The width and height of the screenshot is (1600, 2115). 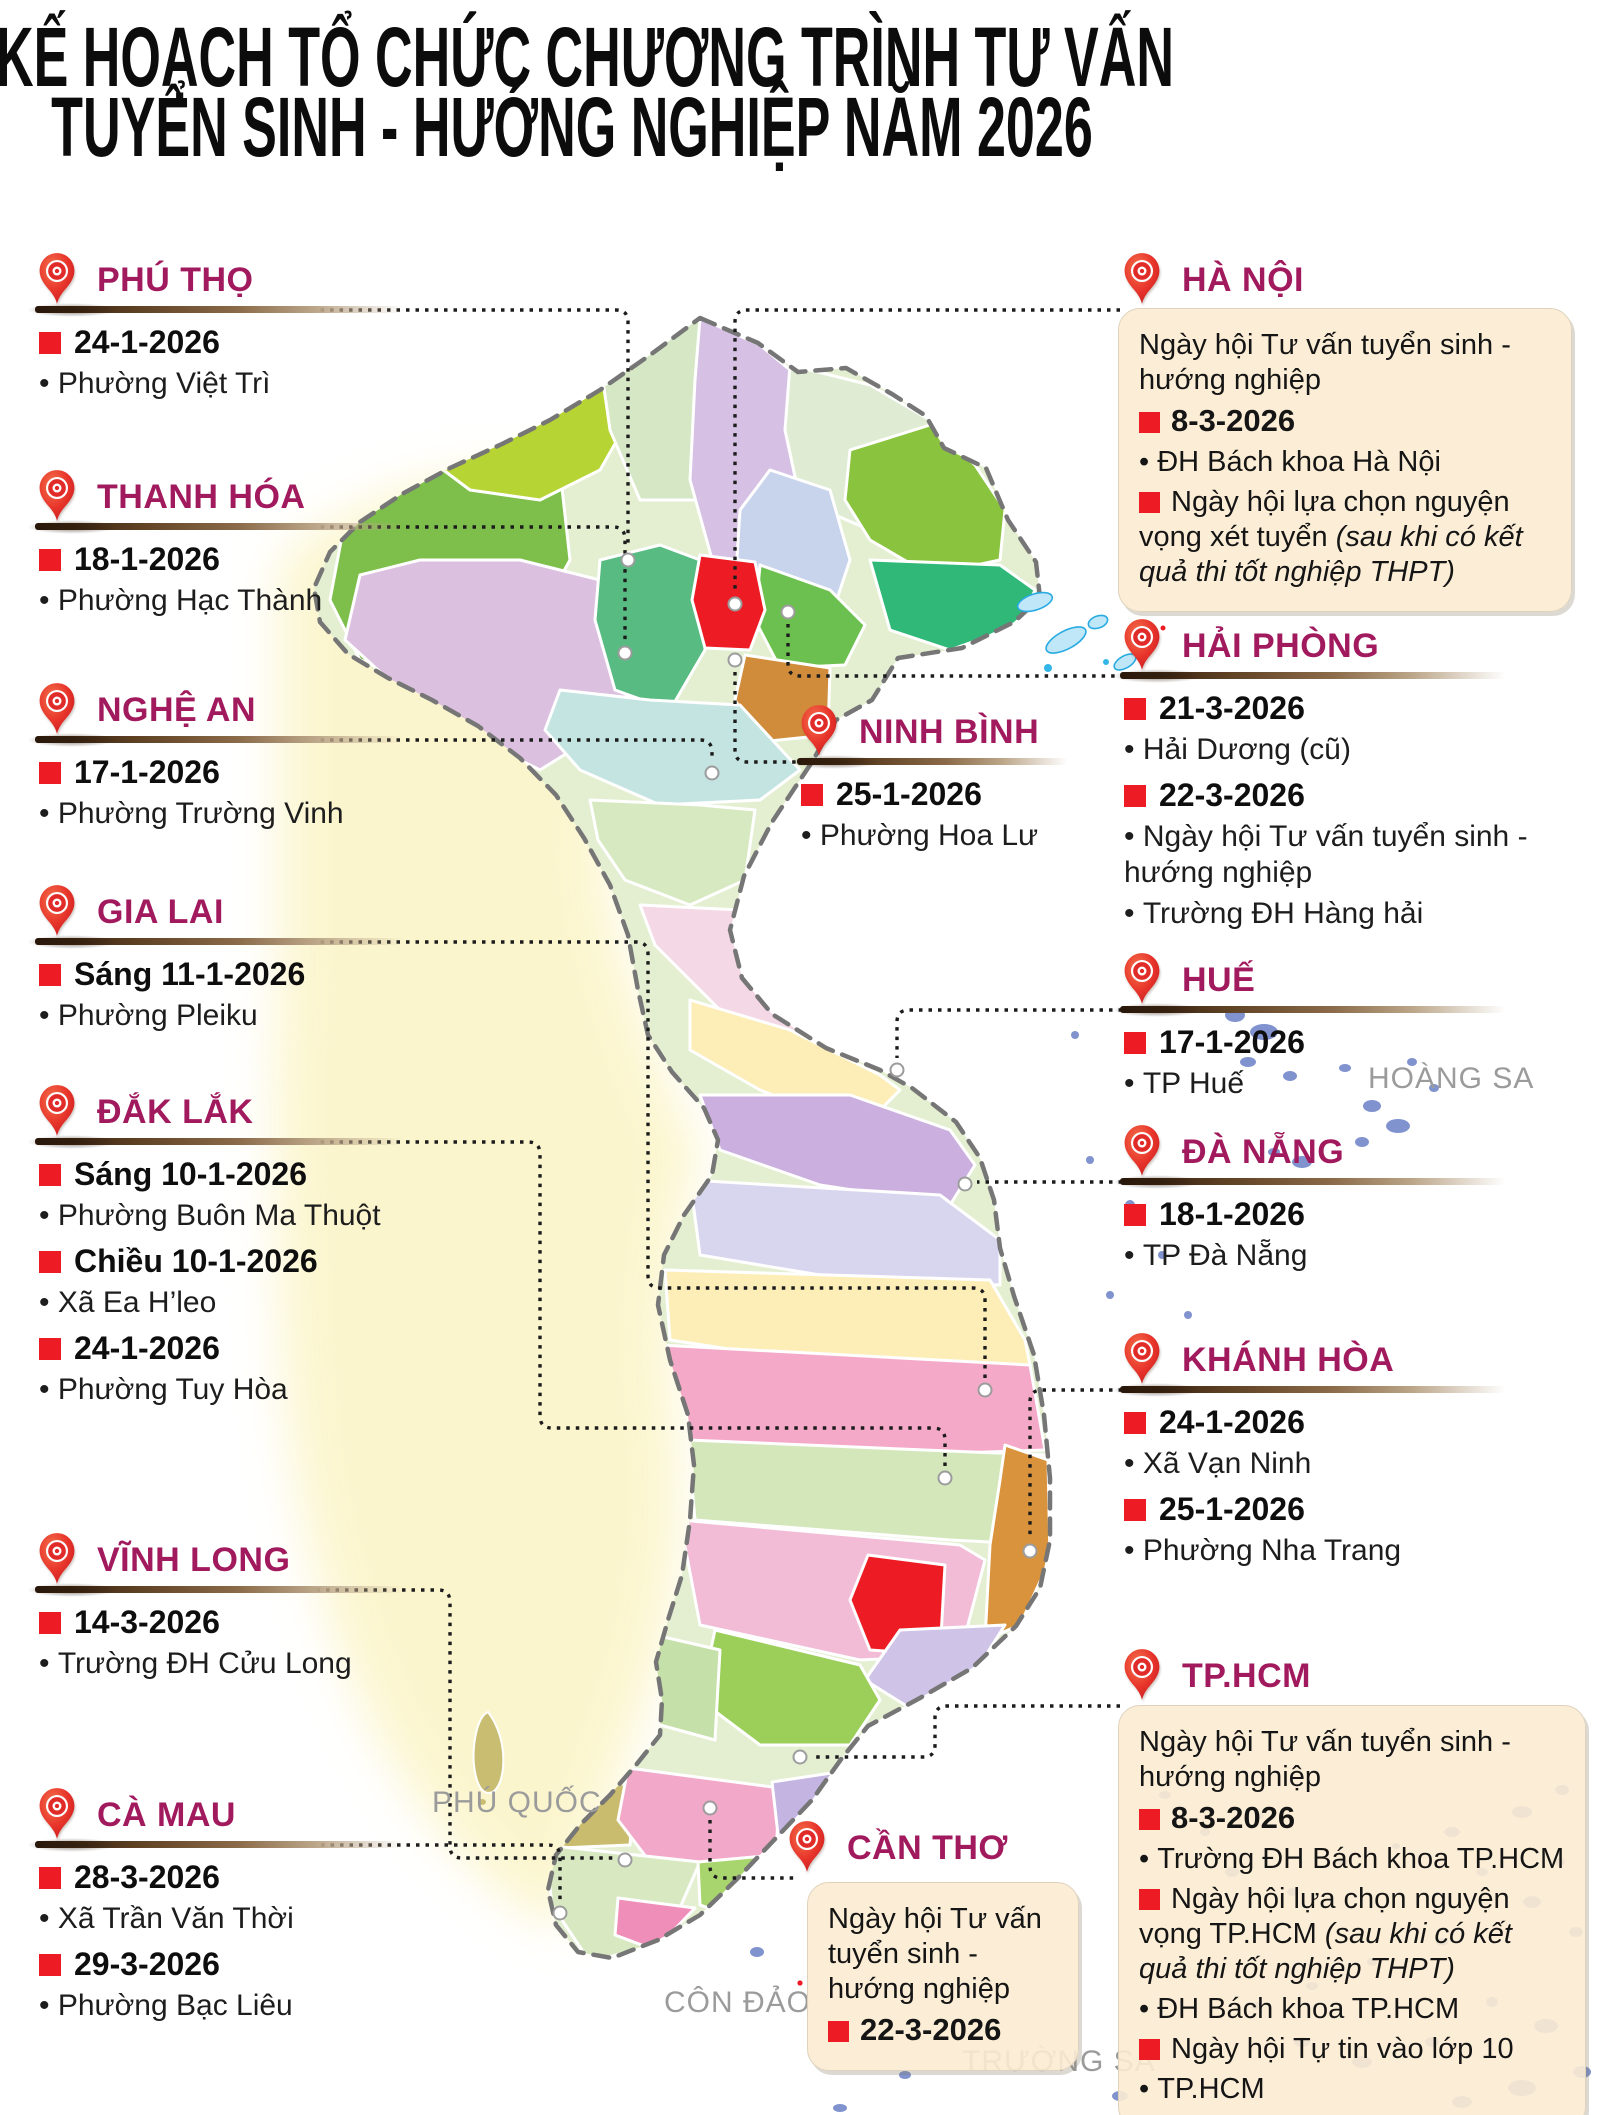 I want to click on callout-da-nang: ĐÀ NẴNG 18-1-2026 TP Đà Nẵng, so click(x=1351, y=1198).